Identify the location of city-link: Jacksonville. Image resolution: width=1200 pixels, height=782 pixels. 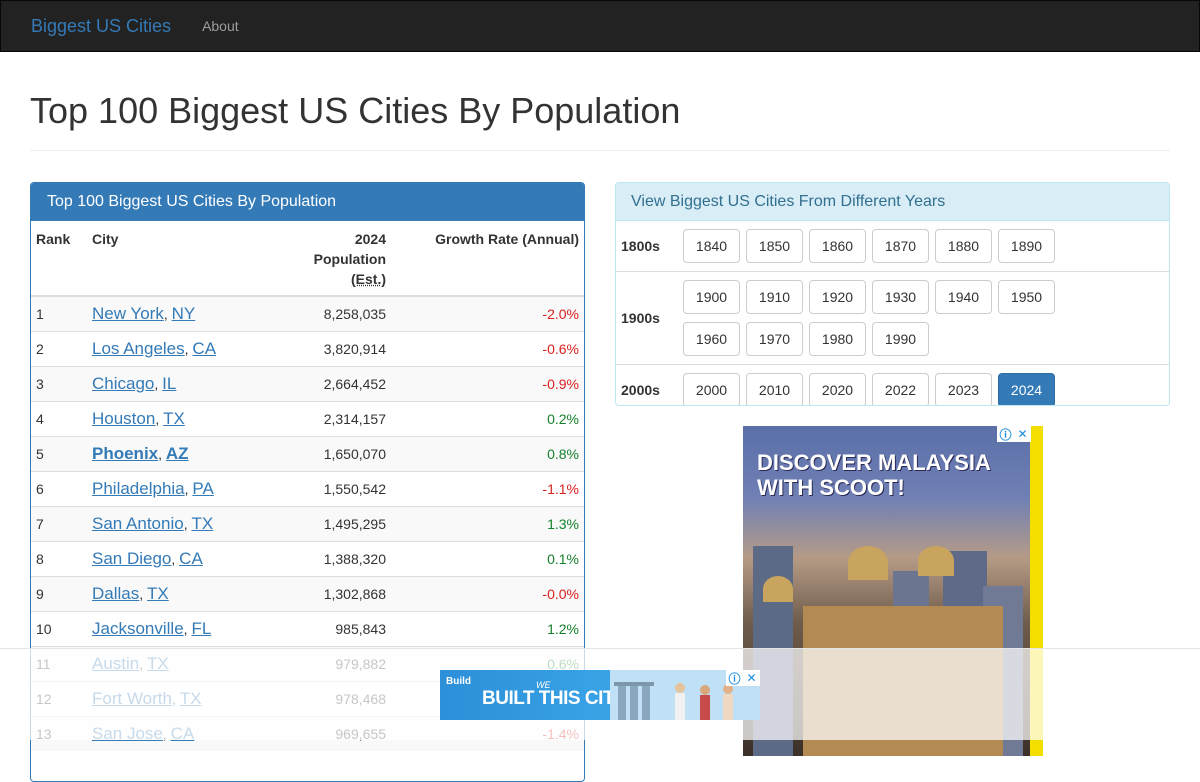
(138, 628).